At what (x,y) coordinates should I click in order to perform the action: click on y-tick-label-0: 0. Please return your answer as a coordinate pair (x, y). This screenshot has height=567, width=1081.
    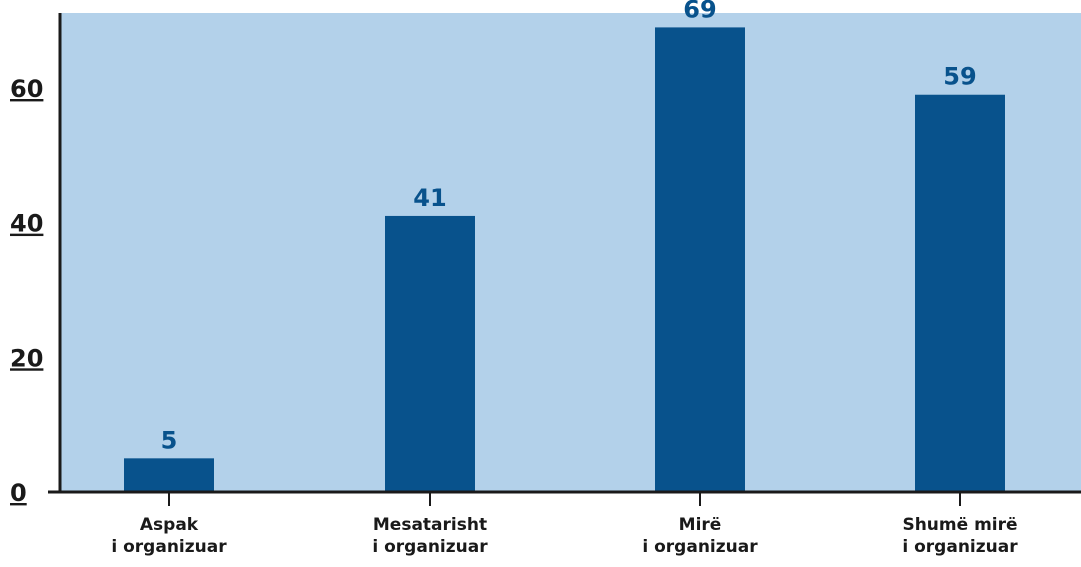
    Looking at the image, I should click on (18, 493).